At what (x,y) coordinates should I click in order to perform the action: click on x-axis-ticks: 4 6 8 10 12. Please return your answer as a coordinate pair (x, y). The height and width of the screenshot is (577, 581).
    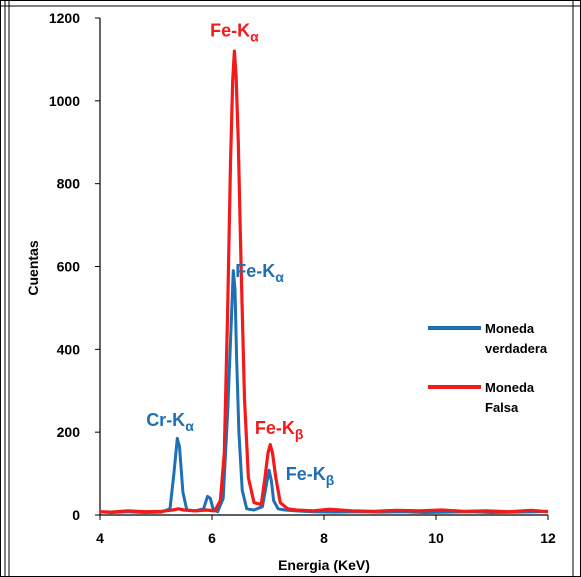
    Looking at the image, I should click on (326, 530).